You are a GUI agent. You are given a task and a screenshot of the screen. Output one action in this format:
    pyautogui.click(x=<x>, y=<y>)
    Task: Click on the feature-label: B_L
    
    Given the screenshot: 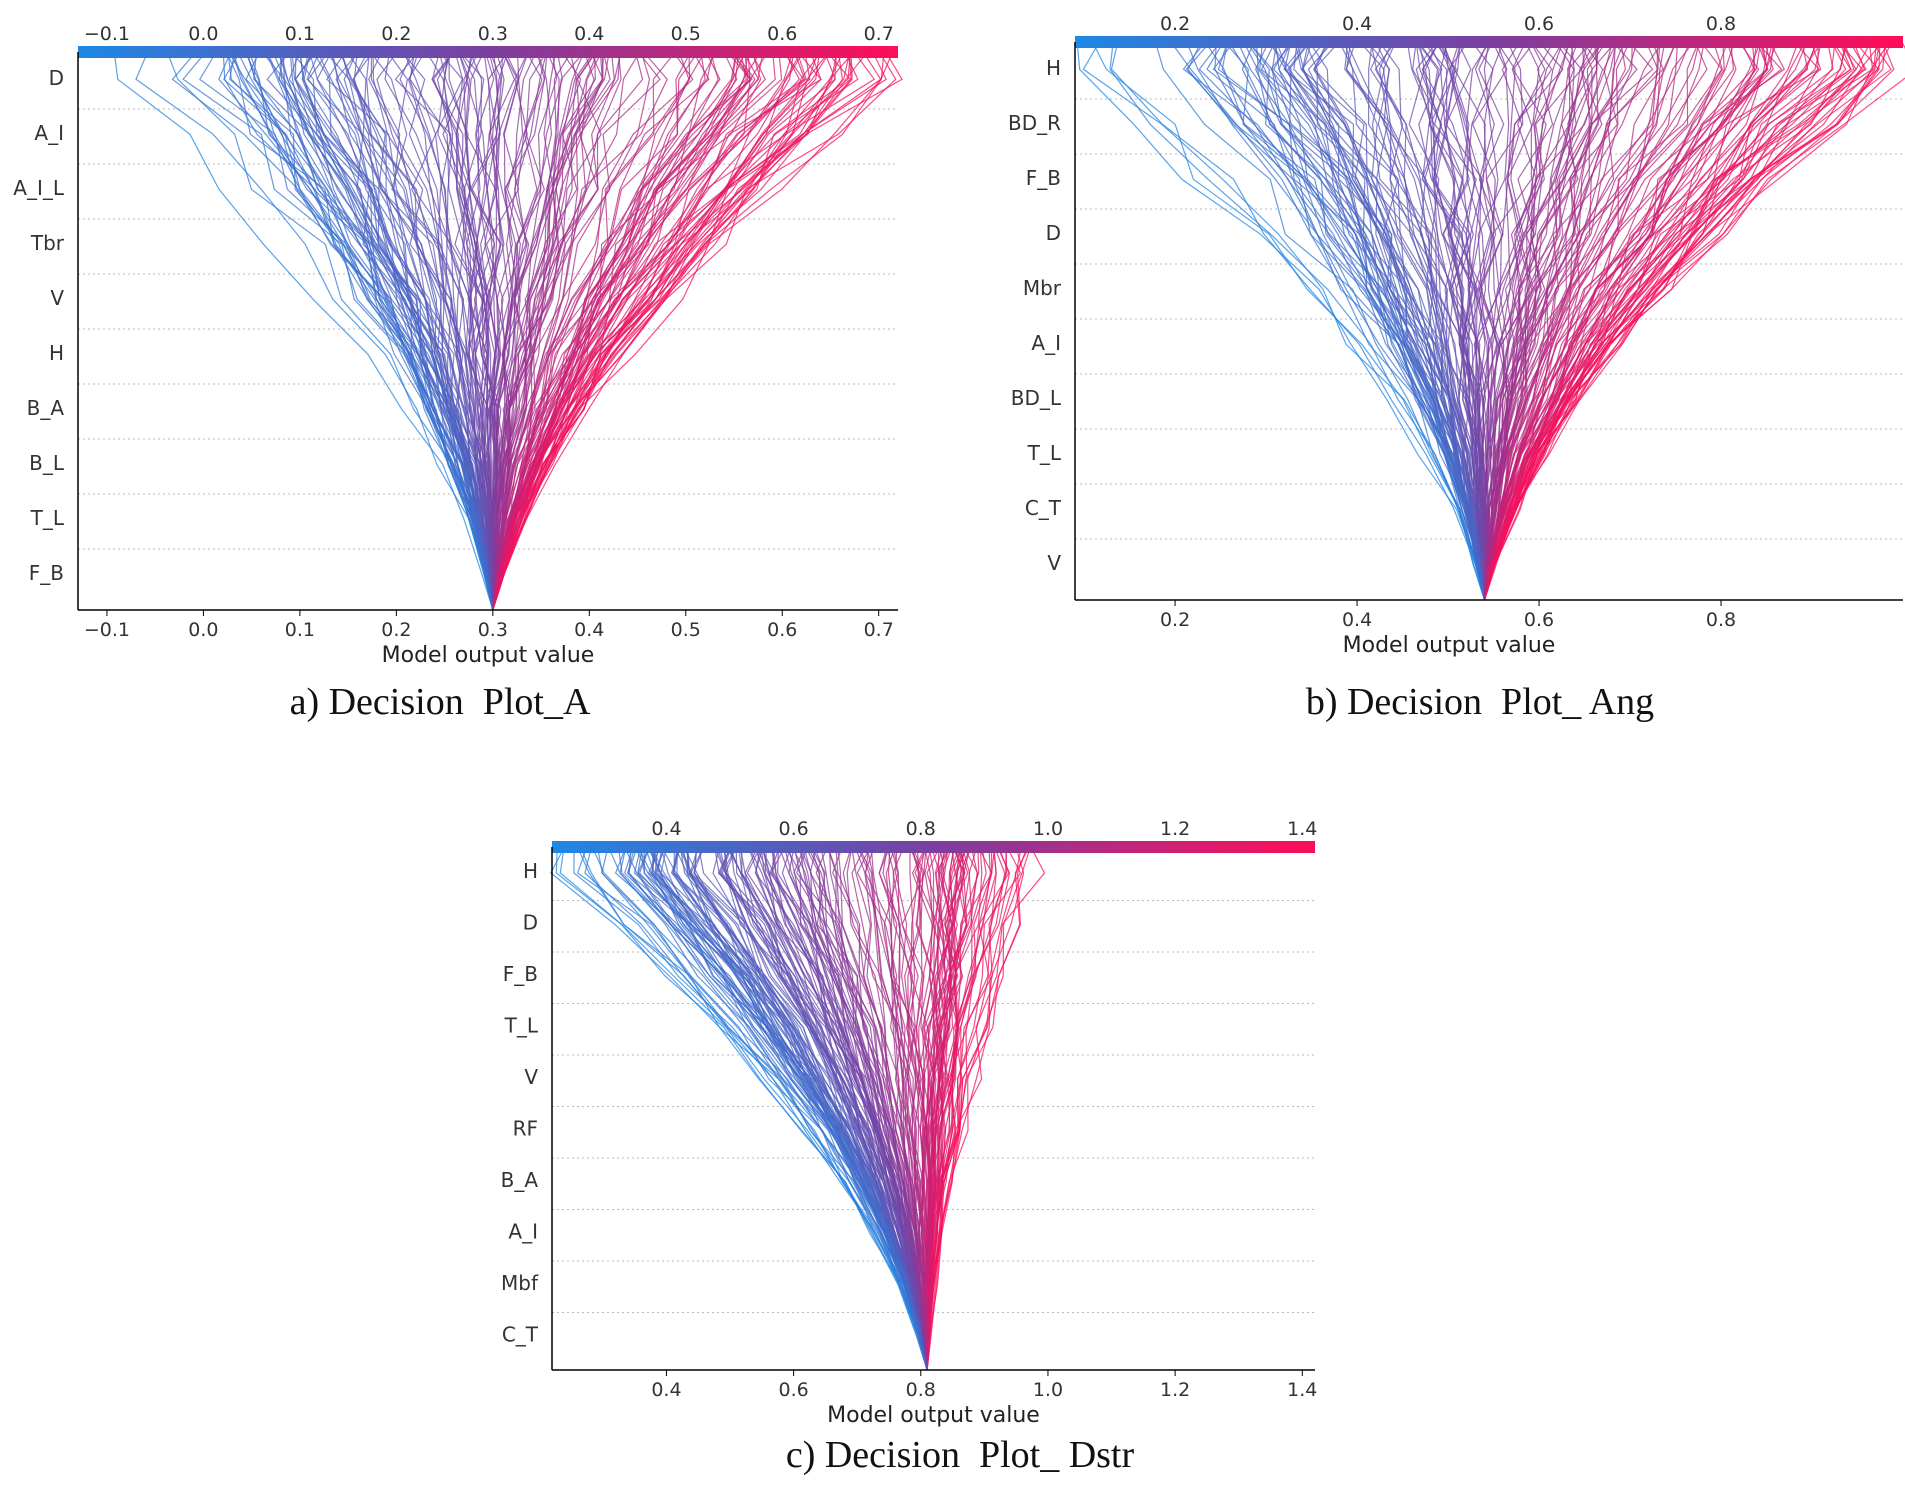 What is the action you would take?
    pyautogui.click(x=47, y=463)
    